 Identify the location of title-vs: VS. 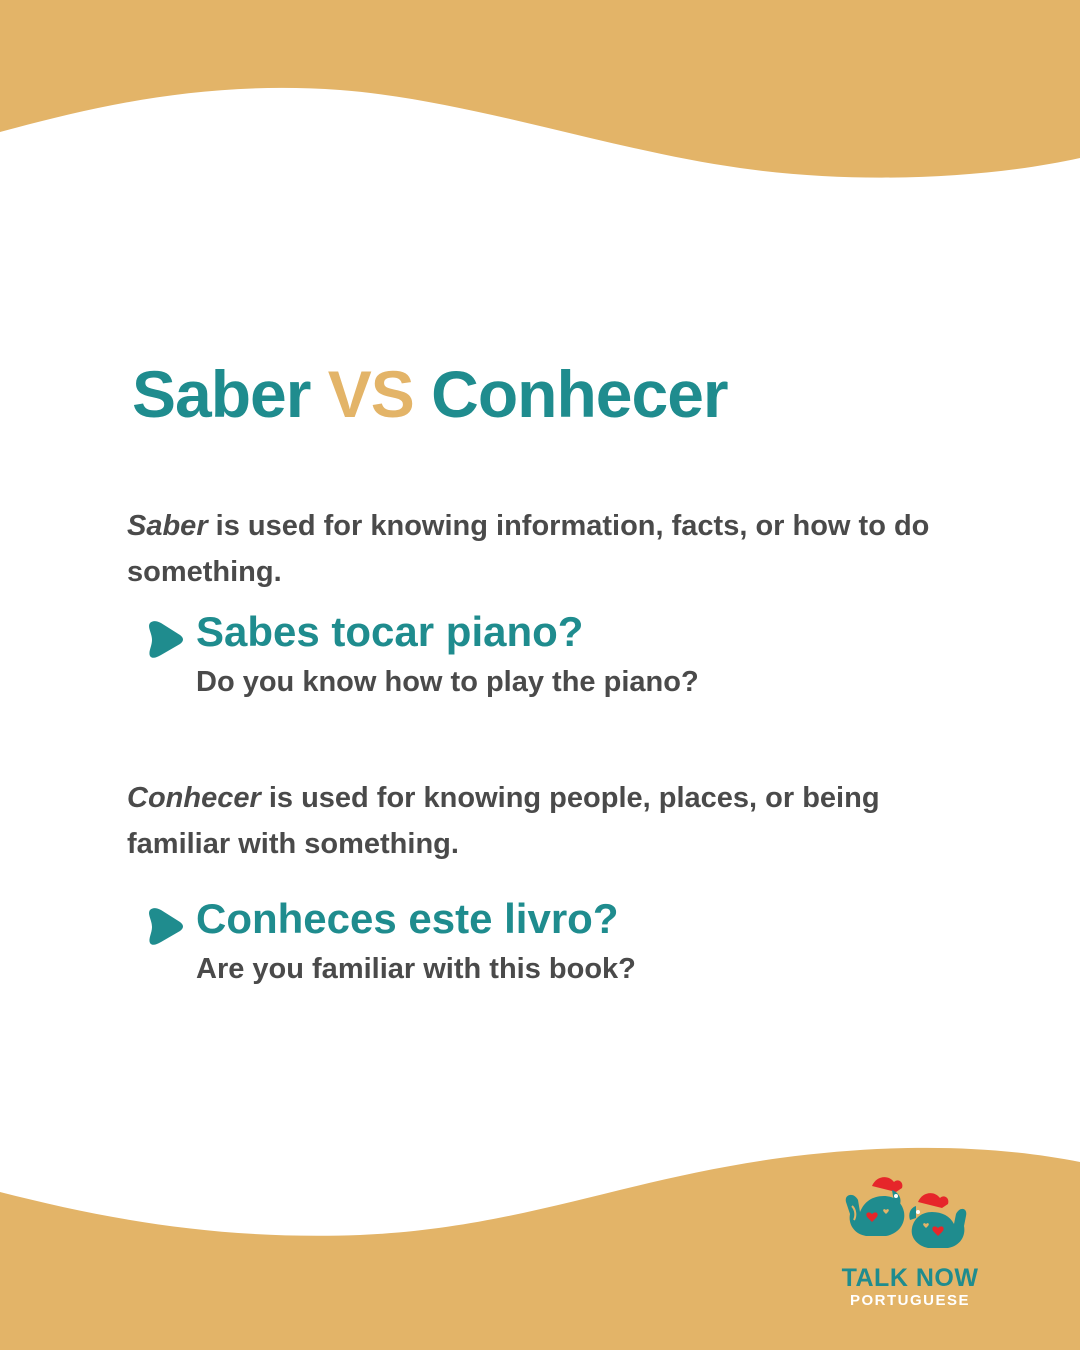
(371, 394).